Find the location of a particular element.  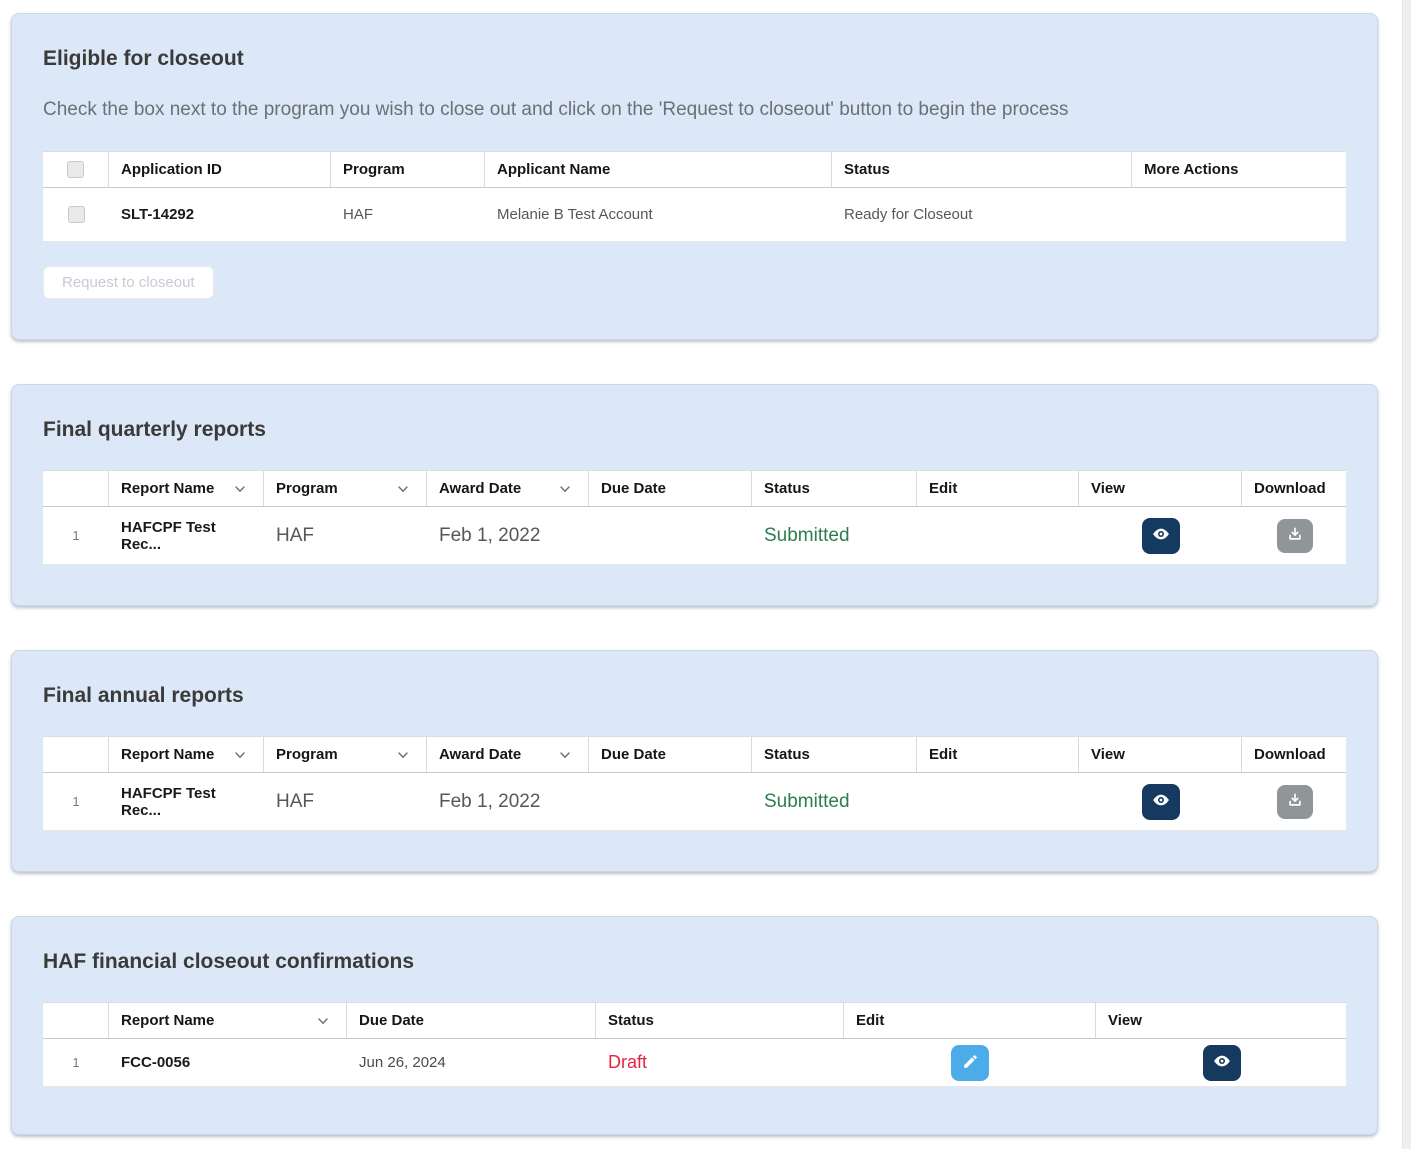

quarterly-reports-table: Report Name Program Award Date is located at coordinates (694, 517).